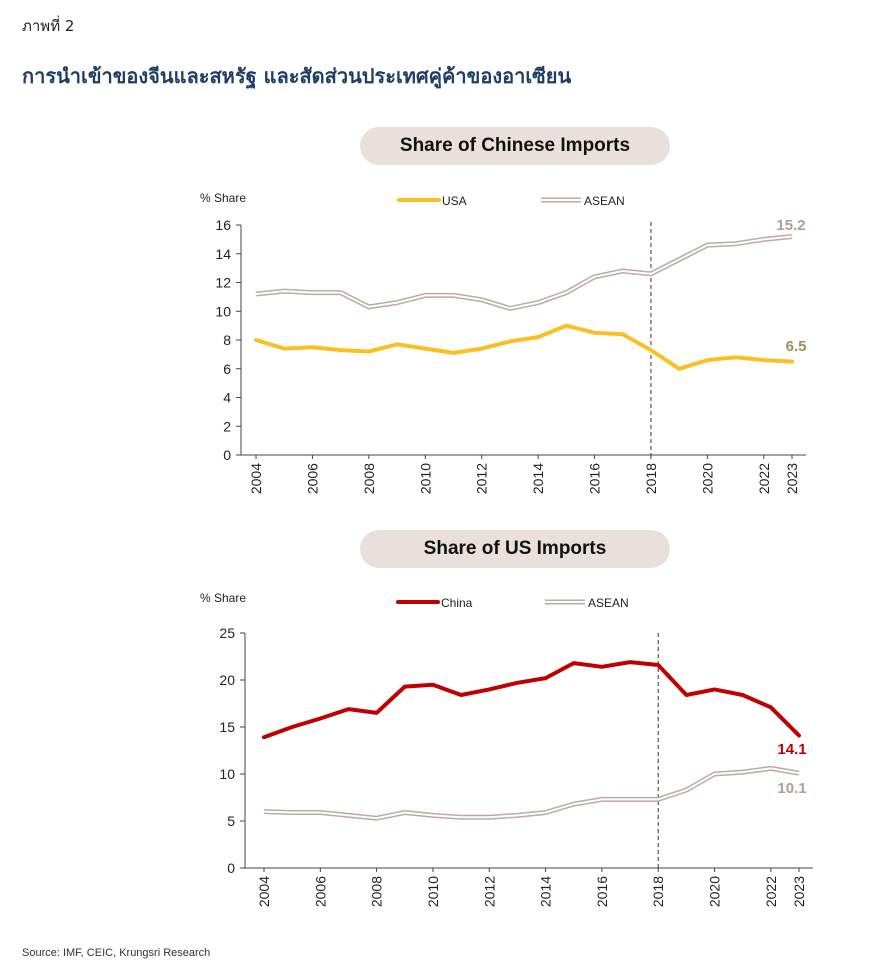  What do you see at coordinates (227, 426) in the screenshot?
I see `y-tick-label: 2` at bounding box center [227, 426].